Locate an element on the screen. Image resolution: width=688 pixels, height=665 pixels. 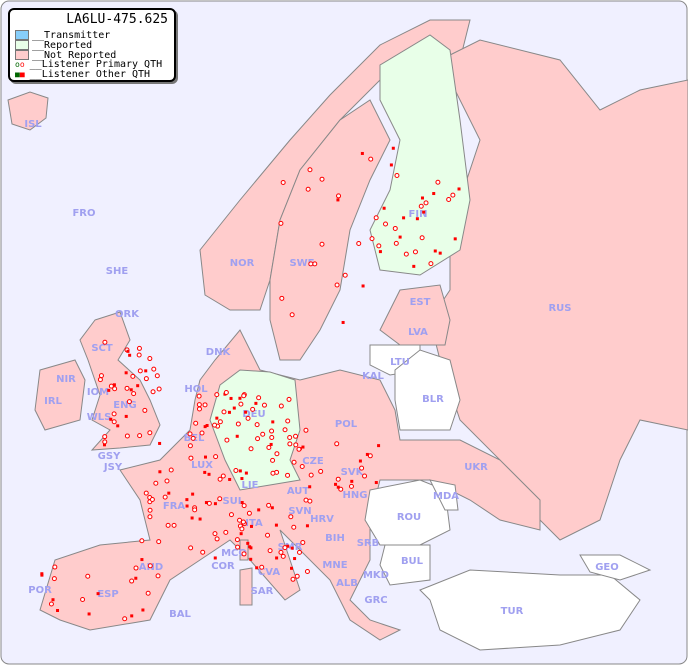
country-label-esp: ESP is located at coordinates (107, 594).